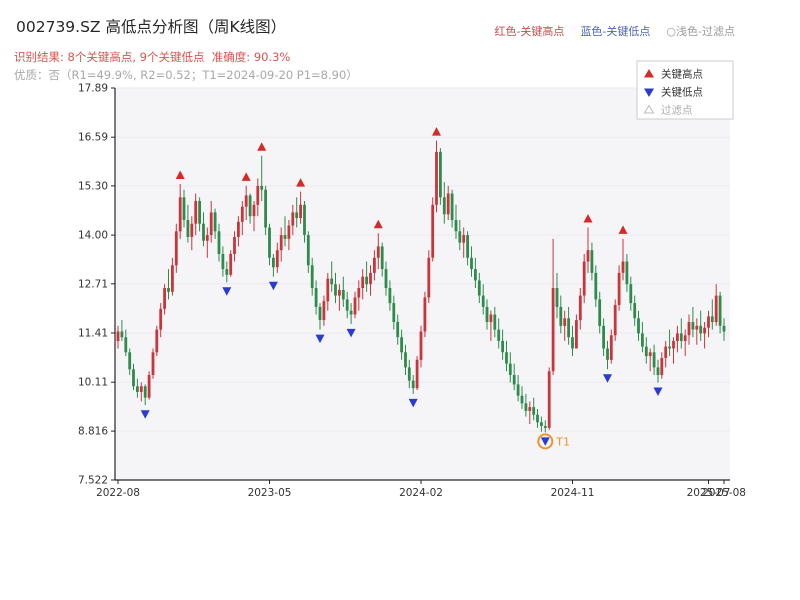  I want to click on recognition-result-line: 识别结果: 8个关键高点, 9个关键低点 准确度: 90.3%, so click(152, 57).